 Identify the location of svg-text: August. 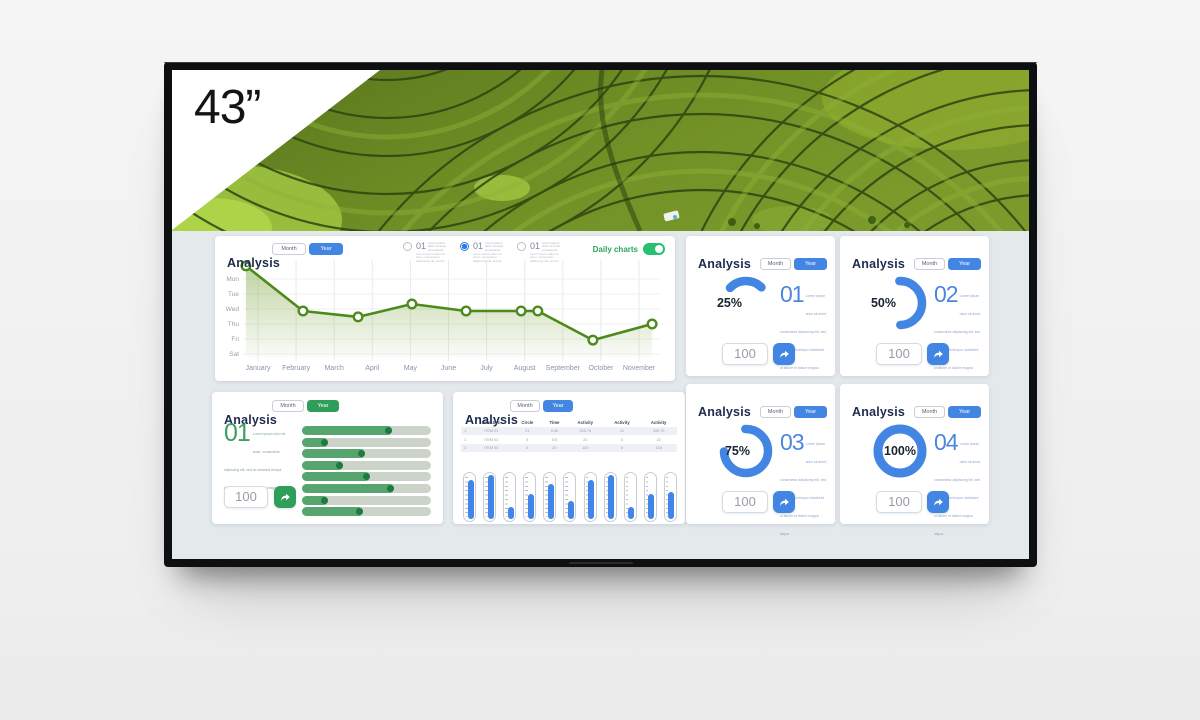
(525, 368).